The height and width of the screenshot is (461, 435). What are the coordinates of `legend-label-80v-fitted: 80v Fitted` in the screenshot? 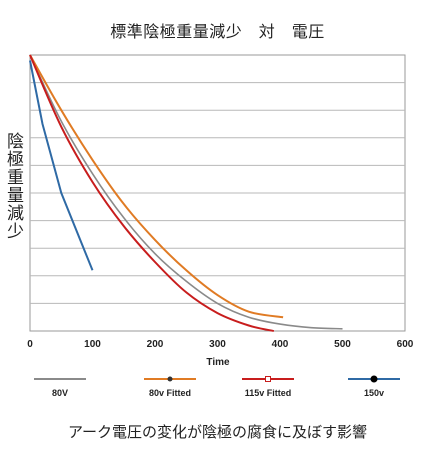 It's located at (170, 393).